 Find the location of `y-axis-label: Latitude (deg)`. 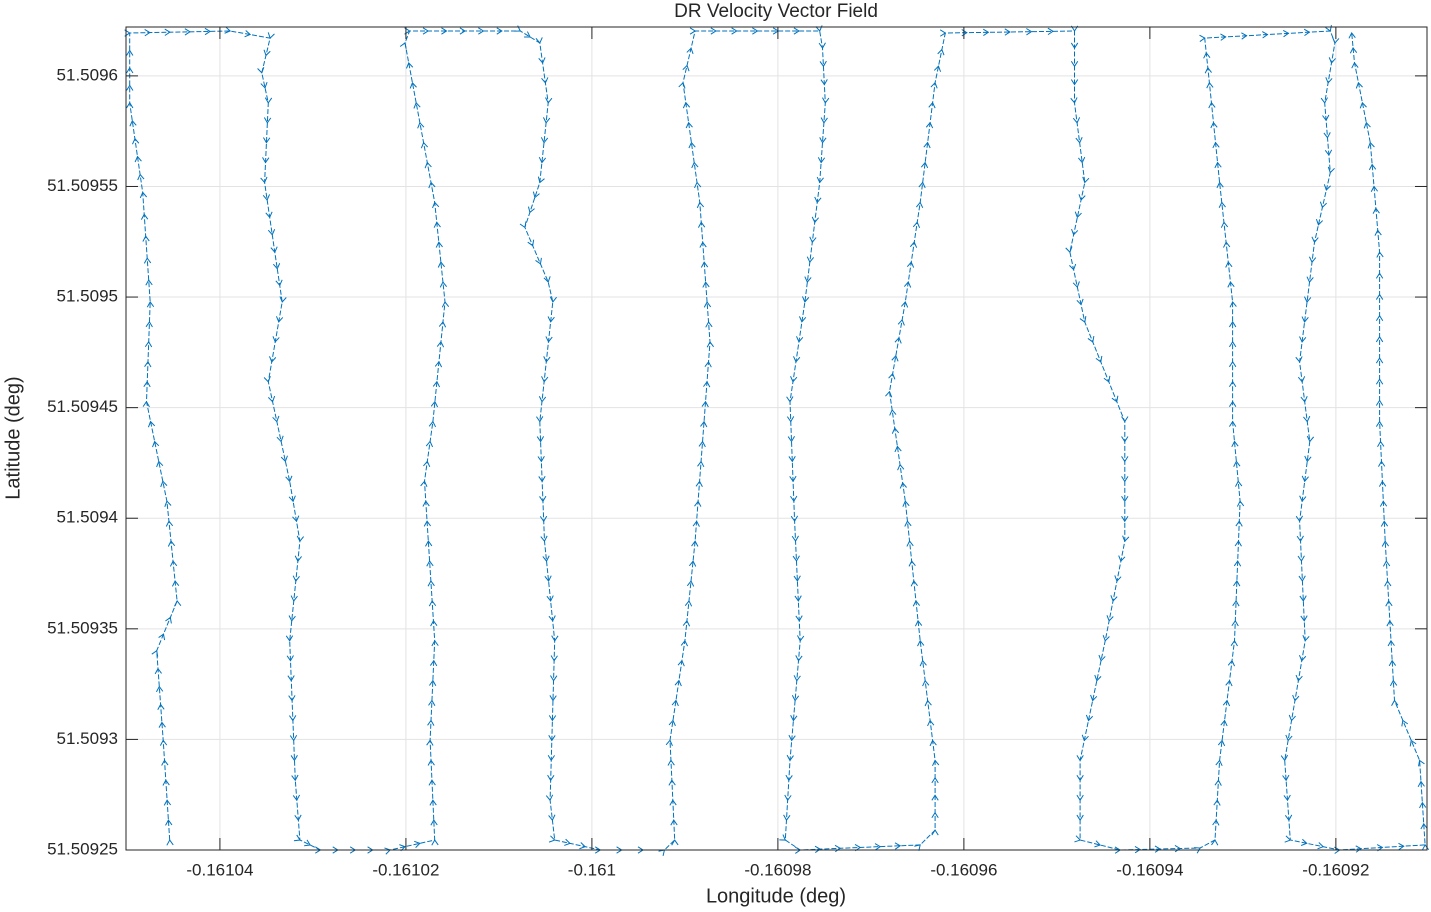

y-axis-label: Latitude (deg) is located at coordinates (13, 437).